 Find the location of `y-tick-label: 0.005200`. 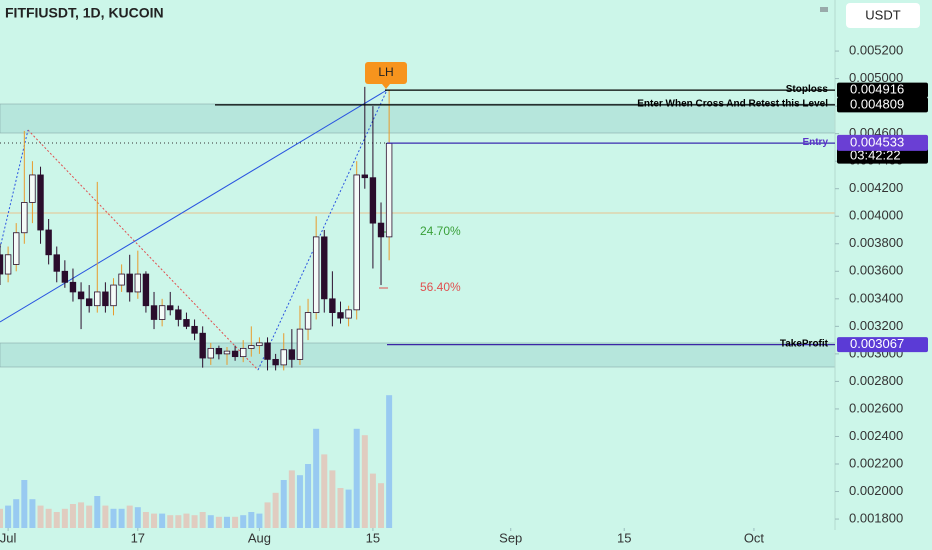

y-tick-label: 0.005200 is located at coordinates (876, 50).